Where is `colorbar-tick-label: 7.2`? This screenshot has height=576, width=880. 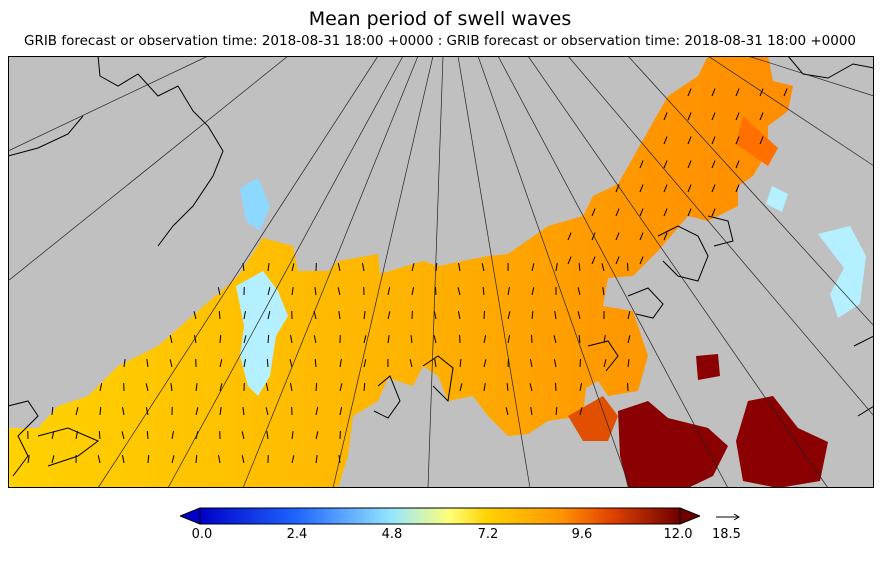 colorbar-tick-label: 7.2 is located at coordinates (488, 534).